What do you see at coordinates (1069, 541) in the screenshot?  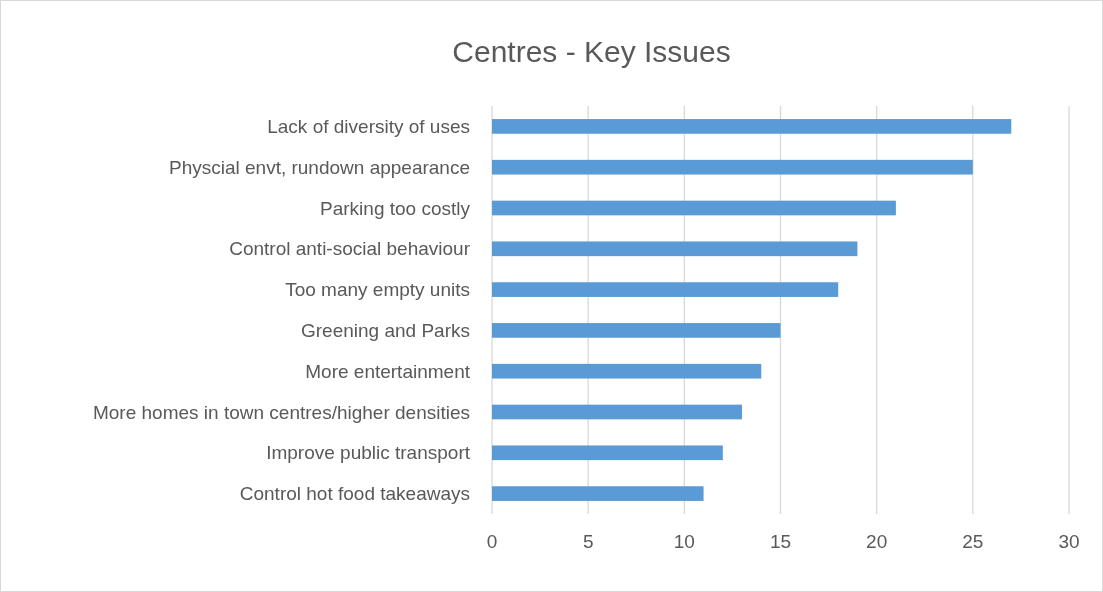 I see `x-tick-label: 30` at bounding box center [1069, 541].